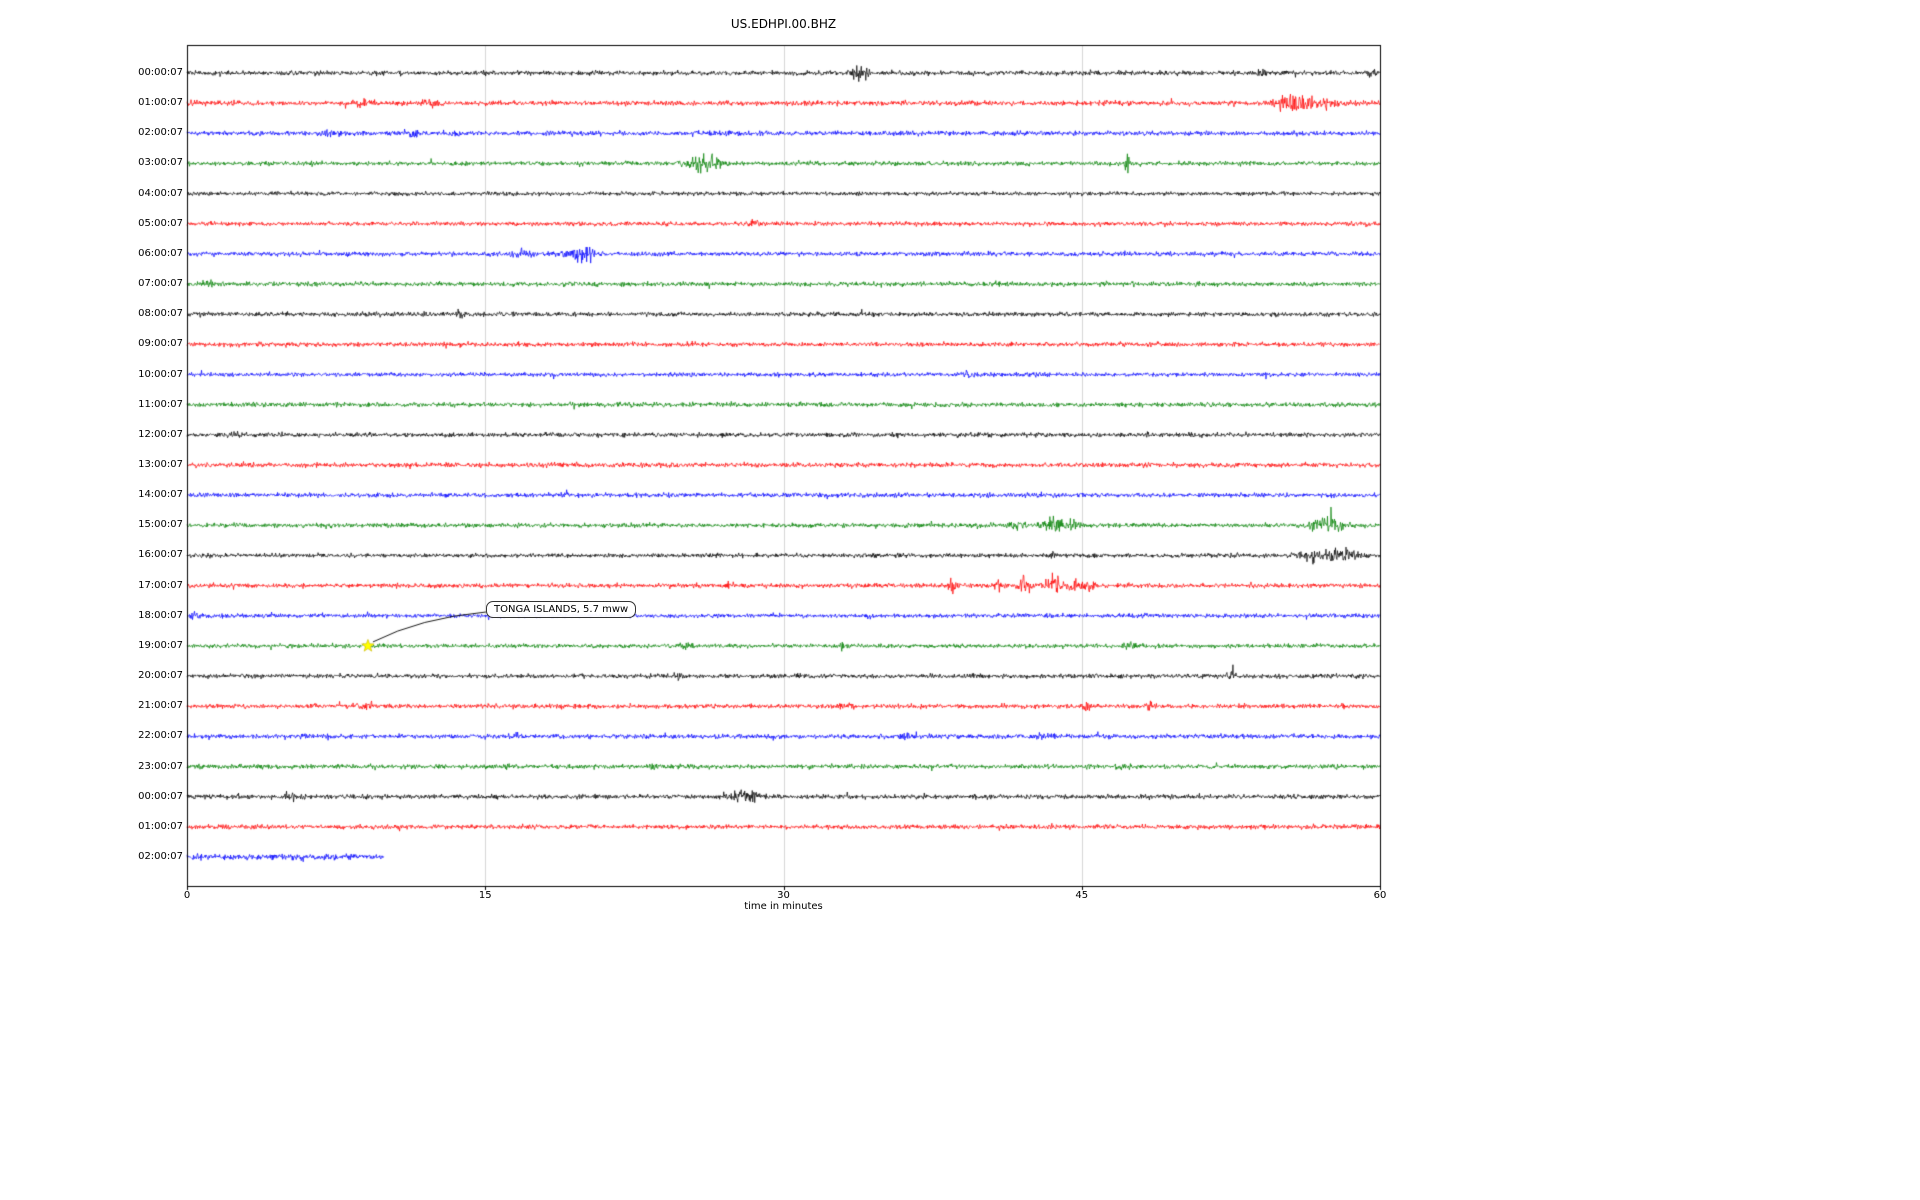 This screenshot has height=1200, width=1920. What do you see at coordinates (160, 676) in the screenshot?
I see `row-label: 20:00:07` at bounding box center [160, 676].